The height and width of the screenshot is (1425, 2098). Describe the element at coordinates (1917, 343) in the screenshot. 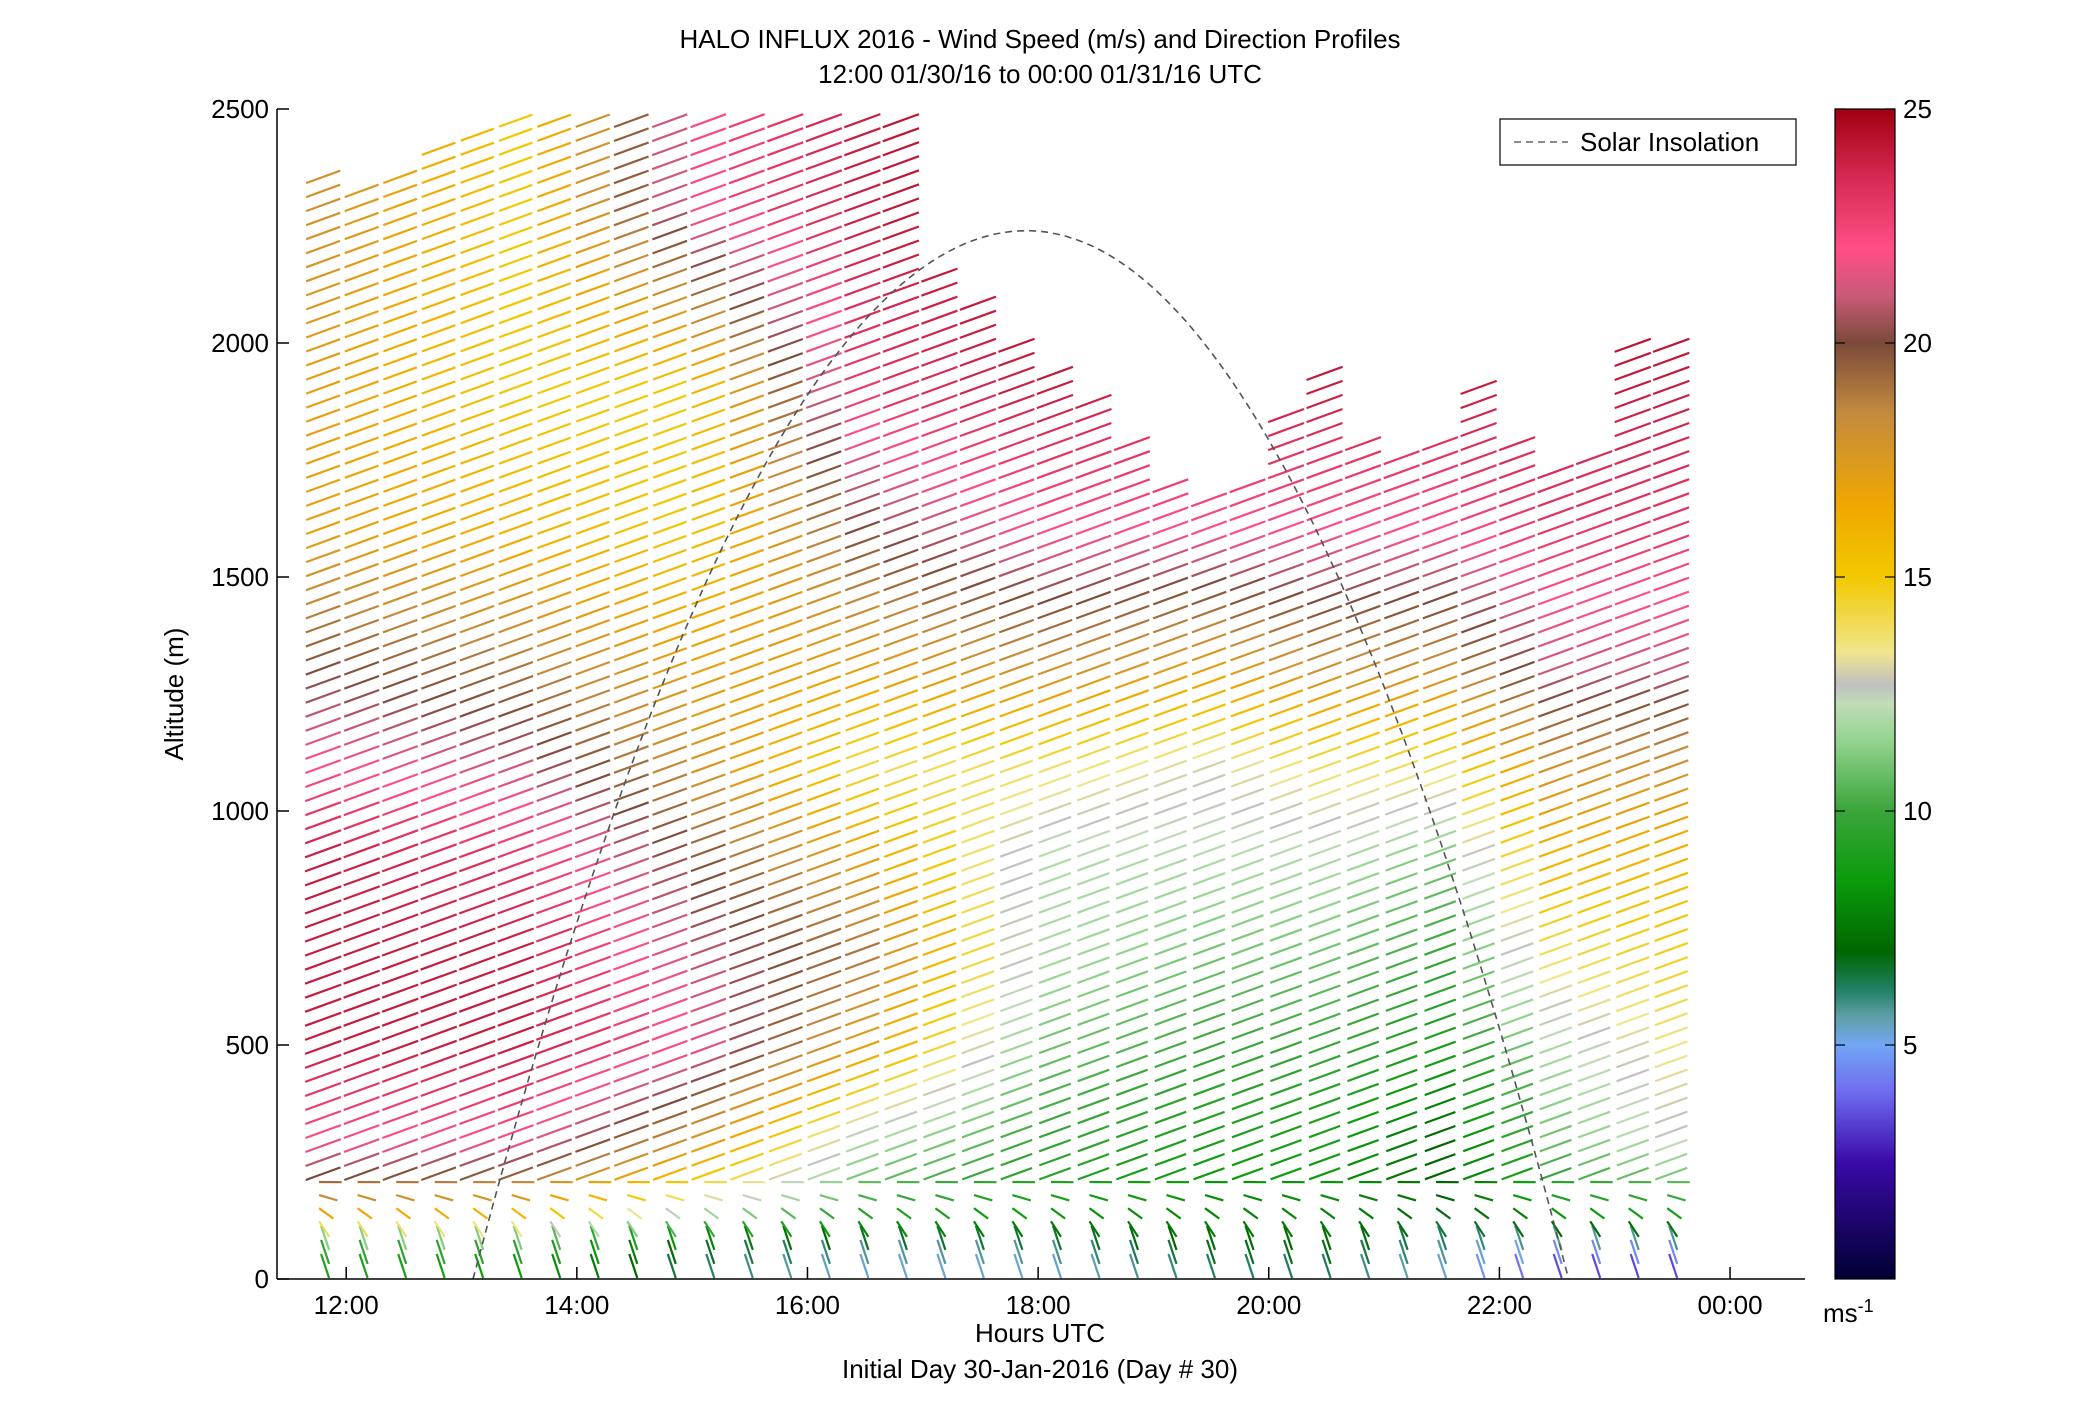

I see `colorbar-tick-label: 20` at that location.